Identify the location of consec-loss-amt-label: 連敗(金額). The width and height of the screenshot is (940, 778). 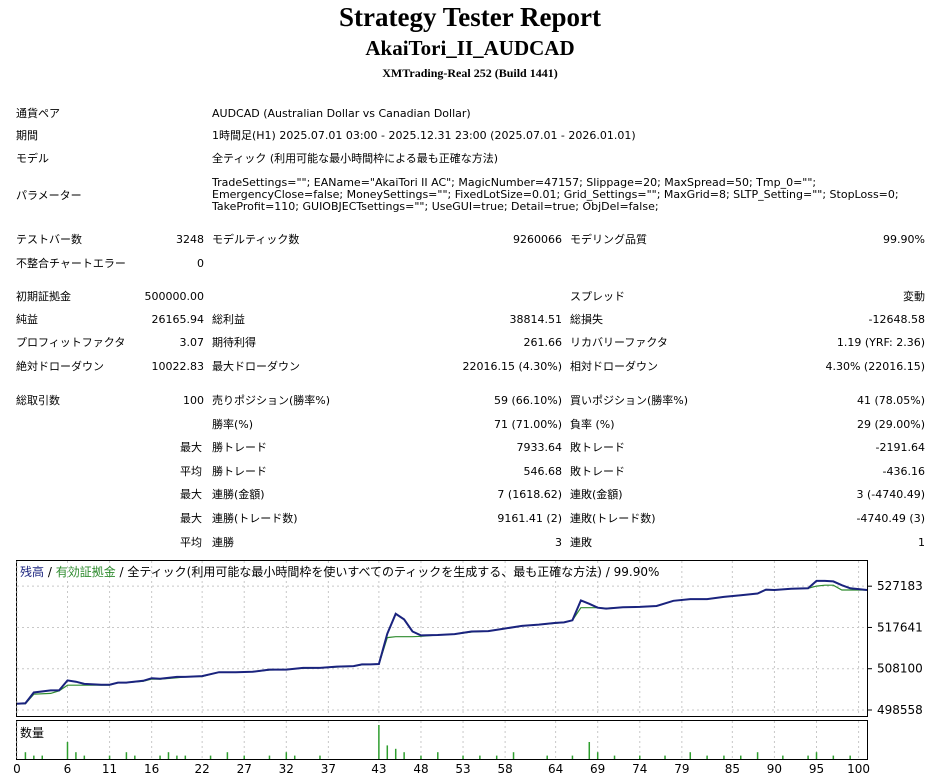
(596, 494).